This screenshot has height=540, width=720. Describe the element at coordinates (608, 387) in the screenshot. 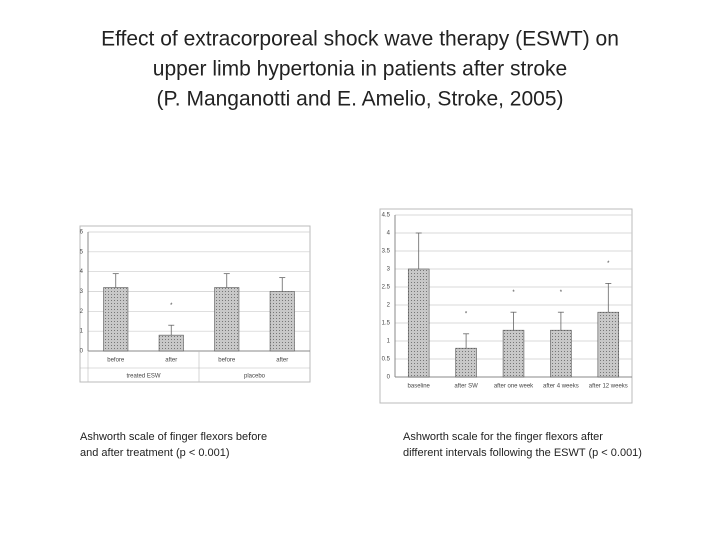

I see `x-tick-label: after 12 weeks` at that location.